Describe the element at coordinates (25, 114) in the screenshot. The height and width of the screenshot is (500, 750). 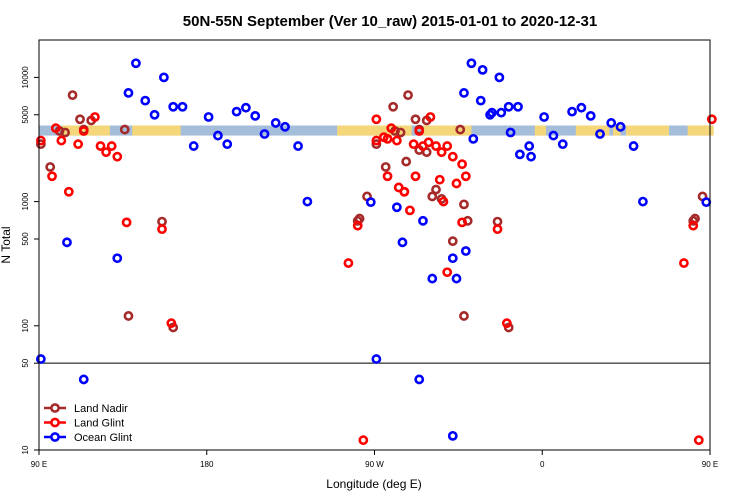
I see `y-tick-label: 5000` at that location.